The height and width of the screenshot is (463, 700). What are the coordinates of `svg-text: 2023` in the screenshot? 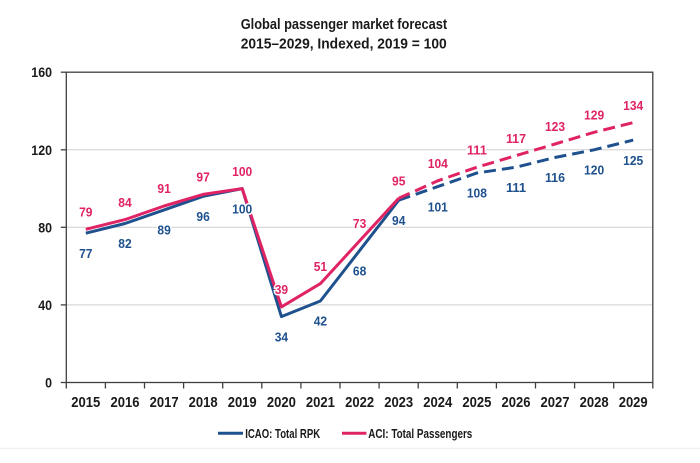 It's located at (398, 402).